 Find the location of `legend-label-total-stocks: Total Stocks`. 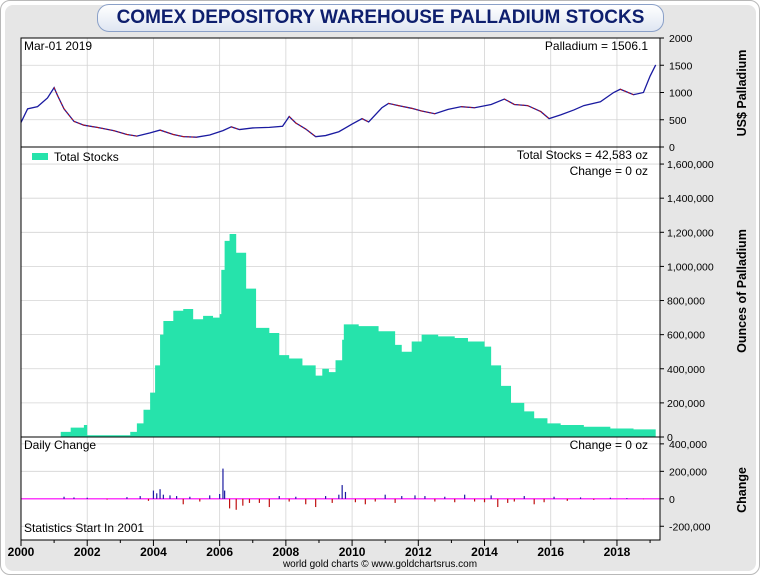

legend-label-total-stocks: Total Stocks is located at coordinates (86, 157).